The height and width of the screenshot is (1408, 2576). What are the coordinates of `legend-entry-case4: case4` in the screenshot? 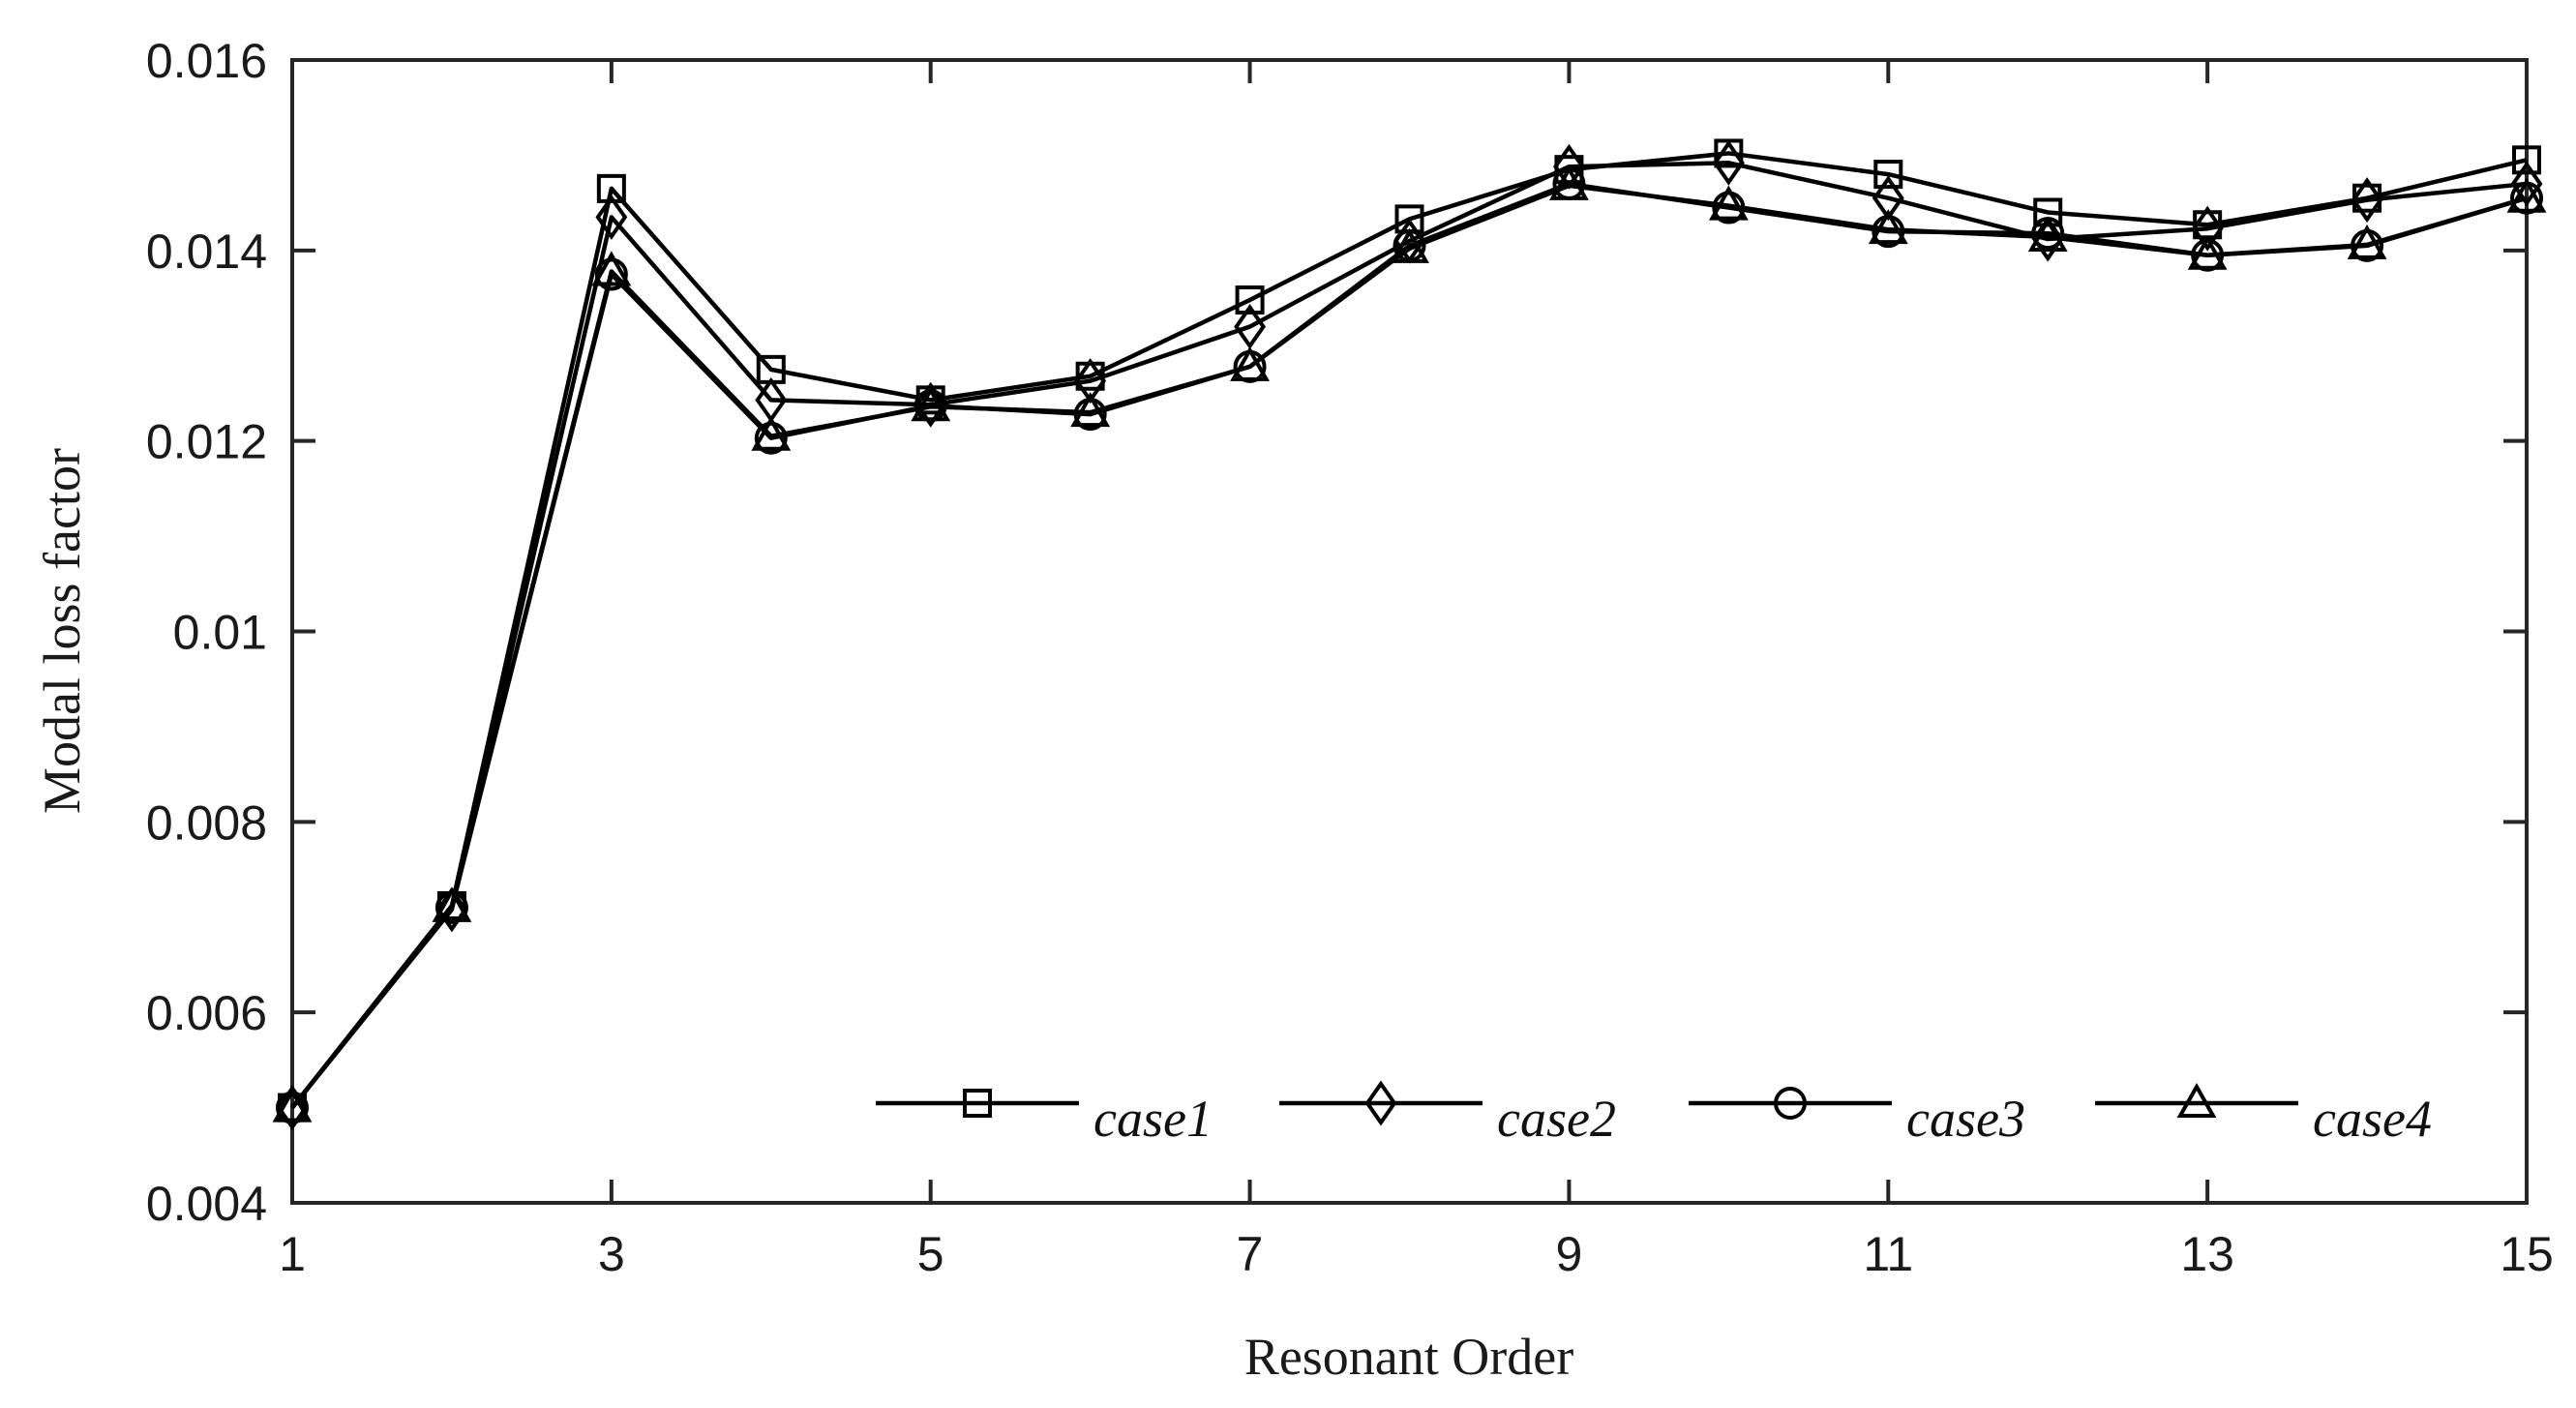 It's located at (2263, 1115).